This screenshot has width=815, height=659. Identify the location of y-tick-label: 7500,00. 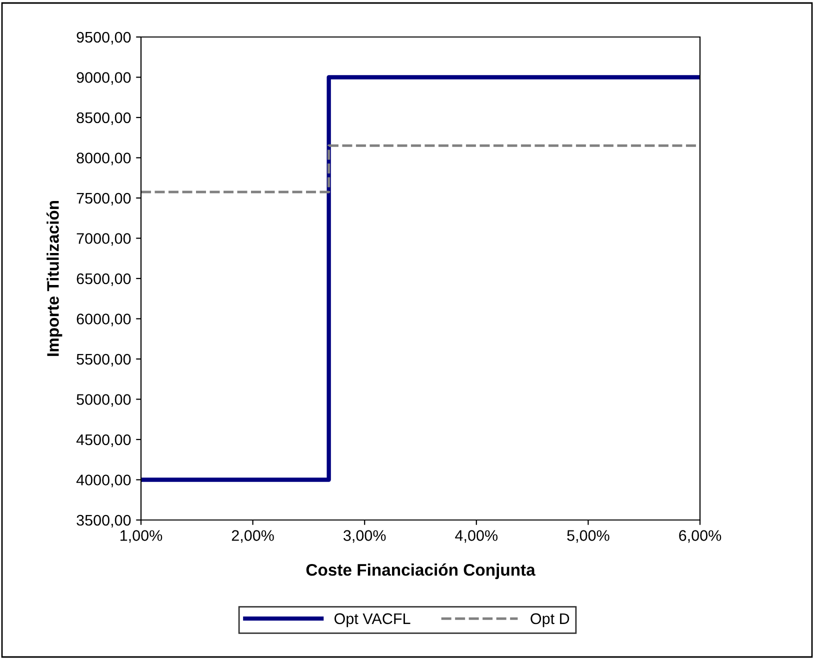
(103, 199).